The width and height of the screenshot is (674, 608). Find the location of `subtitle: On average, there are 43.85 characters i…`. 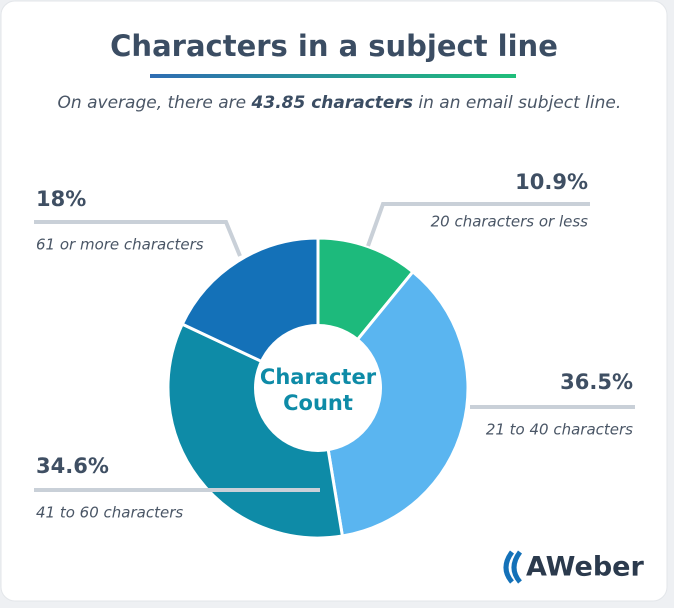

subtitle: On average, there are 43.85 characters i… is located at coordinates (334, 103).